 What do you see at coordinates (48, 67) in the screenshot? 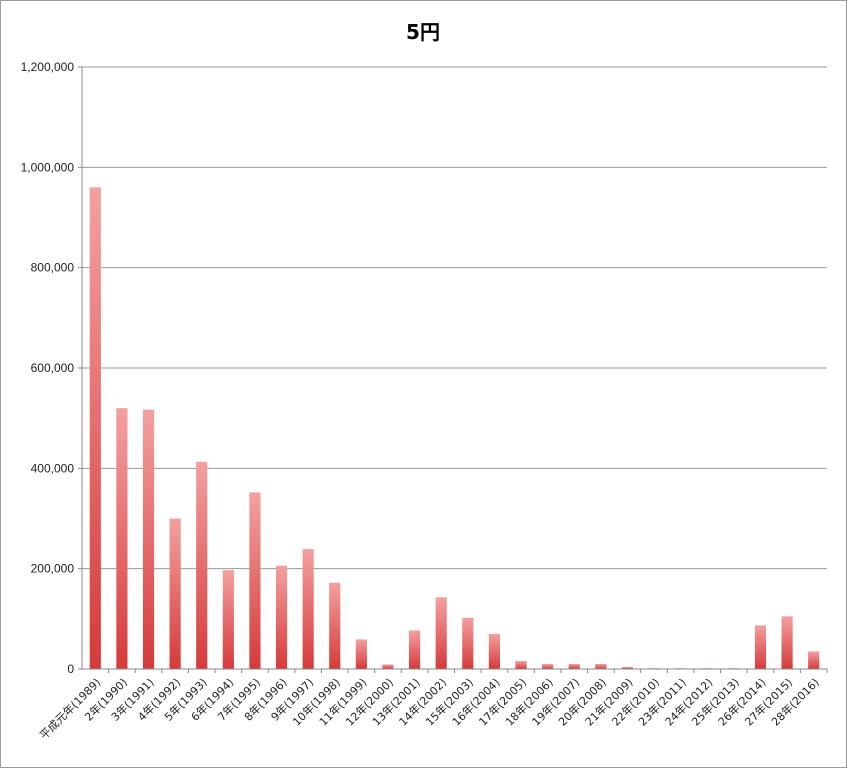
I see `y-tick-label: 1,200,000` at bounding box center [48, 67].